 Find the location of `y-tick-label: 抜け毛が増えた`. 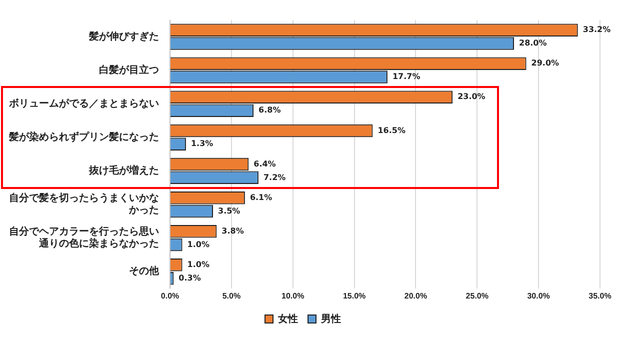

y-tick-label: 抜け毛が増えた is located at coordinates (123, 170).